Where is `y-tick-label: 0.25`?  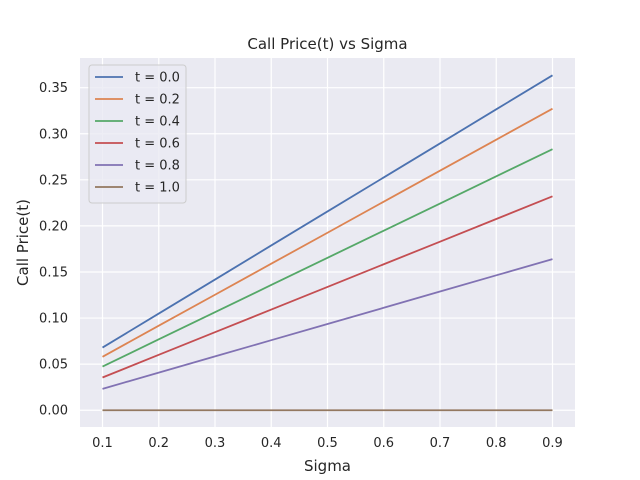
y-tick-label: 0.25 is located at coordinates (53, 180).